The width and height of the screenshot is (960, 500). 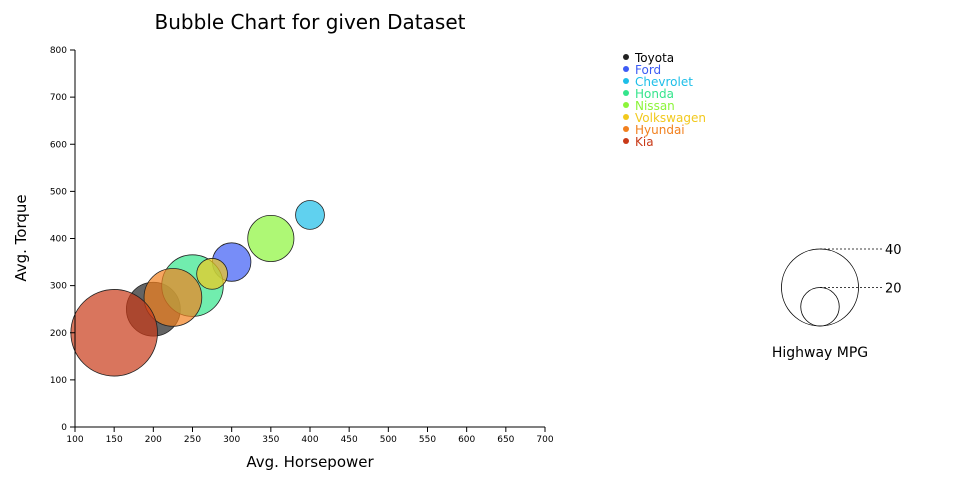 What do you see at coordinates (271, 238) in the screenshot?
I see `bubble-nissan` at bounding box center [271, 238].